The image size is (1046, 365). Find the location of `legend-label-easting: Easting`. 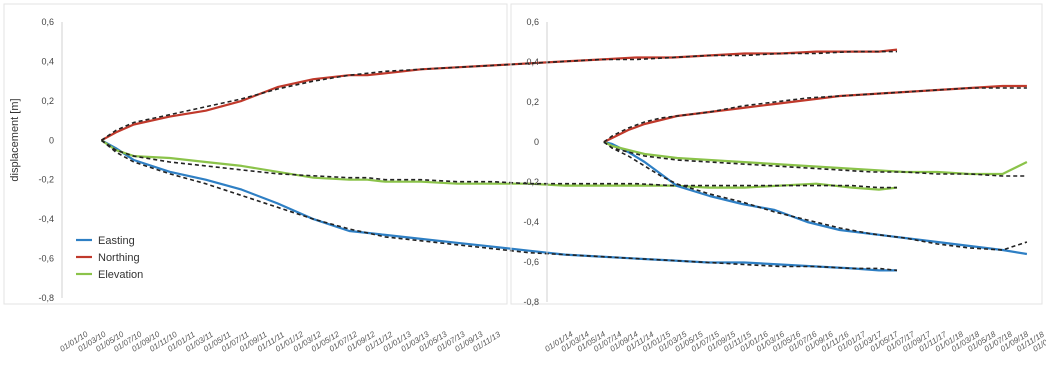

legend-label-easting: Easting is located at coordinates (116, 241).